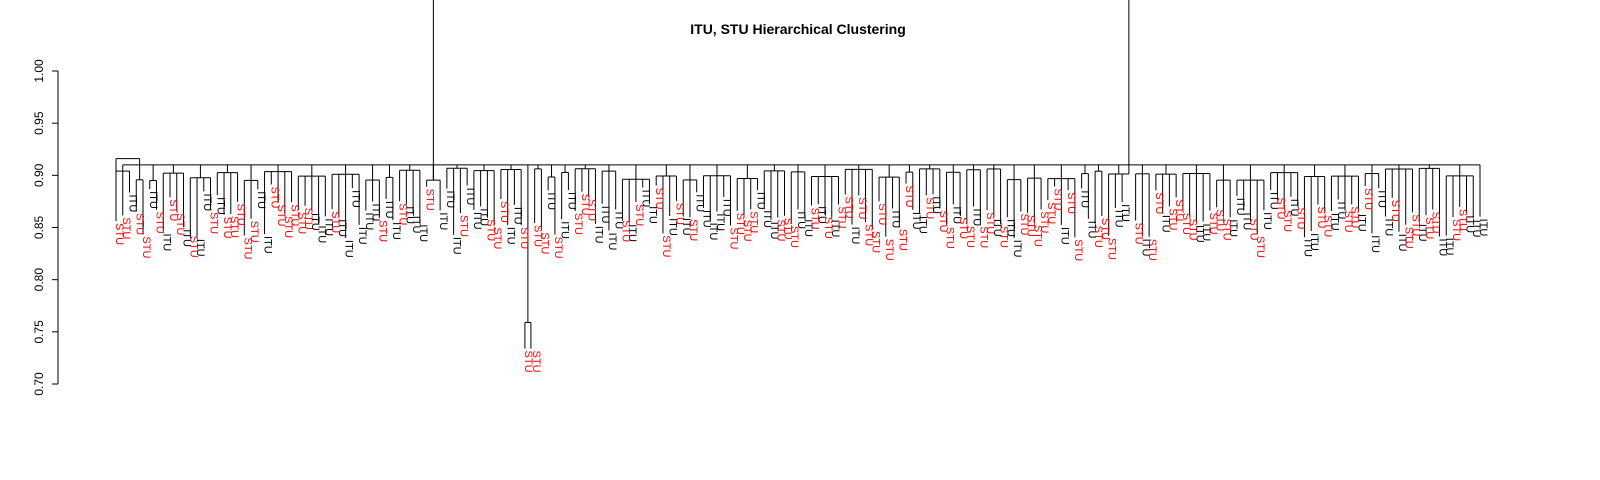 This screenshot has height=480, width=1600. What do you see at coordinates (39, 280) in the screenshot?
I see `y-tick-label: 0.80` at bounding box center [39, 280].